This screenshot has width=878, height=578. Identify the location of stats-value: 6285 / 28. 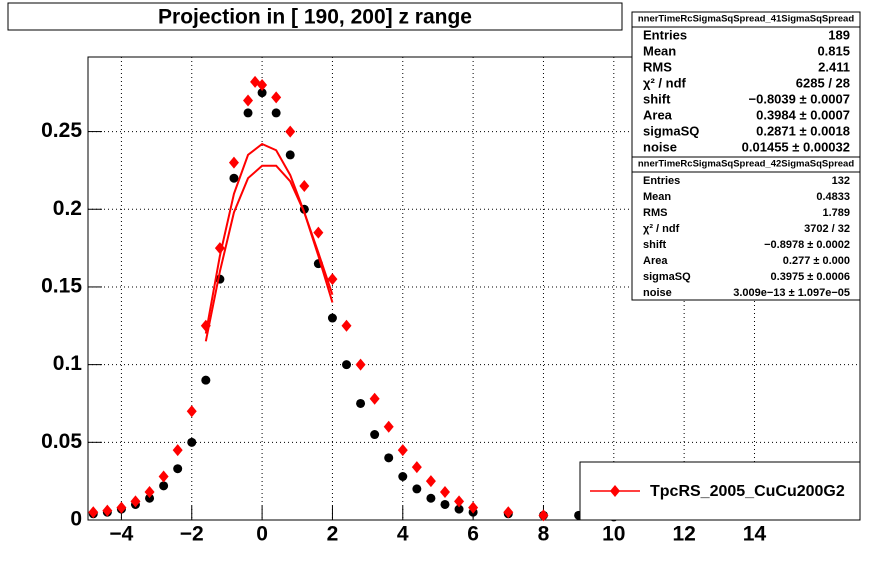
(823, 82).